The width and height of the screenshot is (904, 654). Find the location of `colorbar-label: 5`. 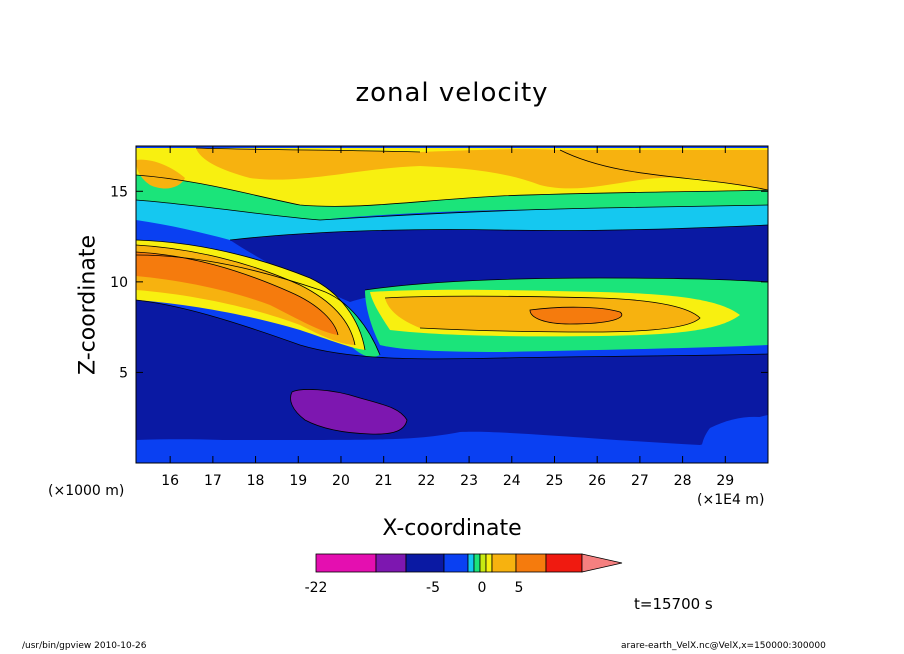

colorbar-label: 5 is located at coordinates (519, 588).